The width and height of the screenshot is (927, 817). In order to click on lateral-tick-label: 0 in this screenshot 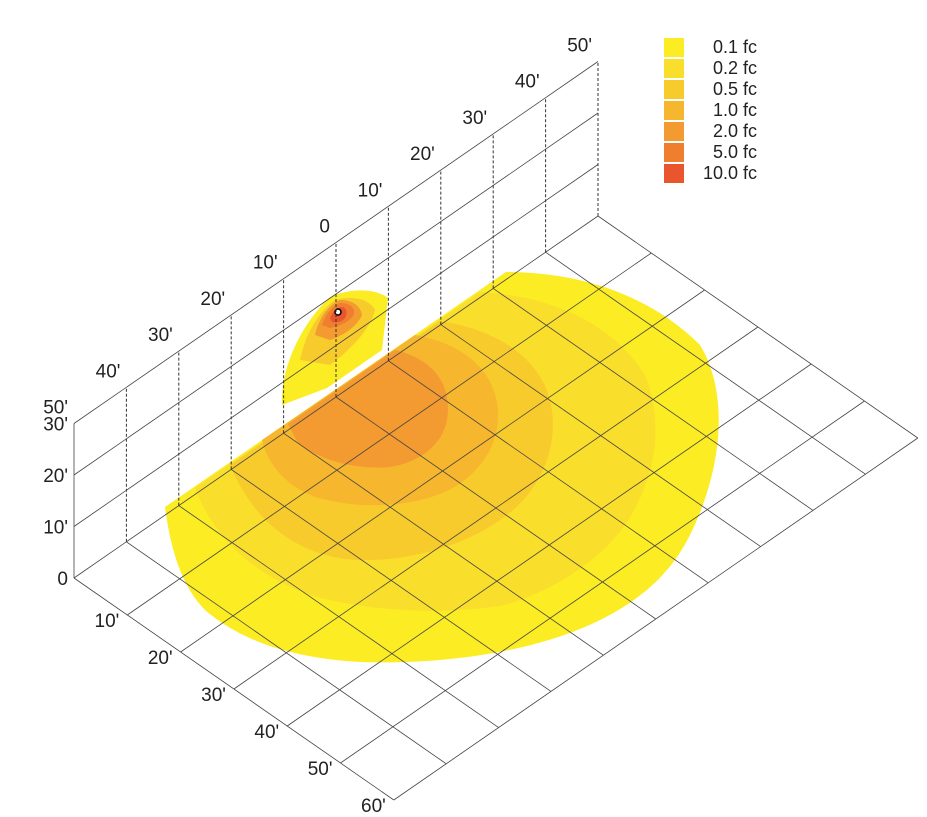, I will do `click(324, 227)`.